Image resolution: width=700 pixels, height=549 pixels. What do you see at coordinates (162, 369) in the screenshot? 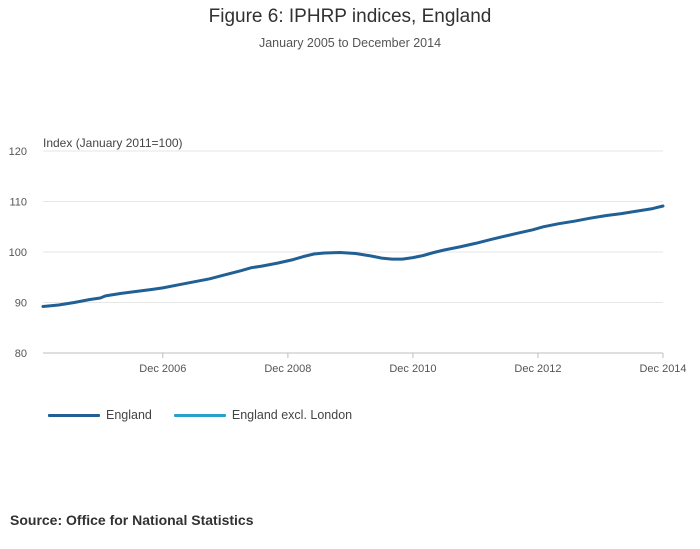
I see `x-tick-label: Dec 2006` at bounding box center [162, 369].